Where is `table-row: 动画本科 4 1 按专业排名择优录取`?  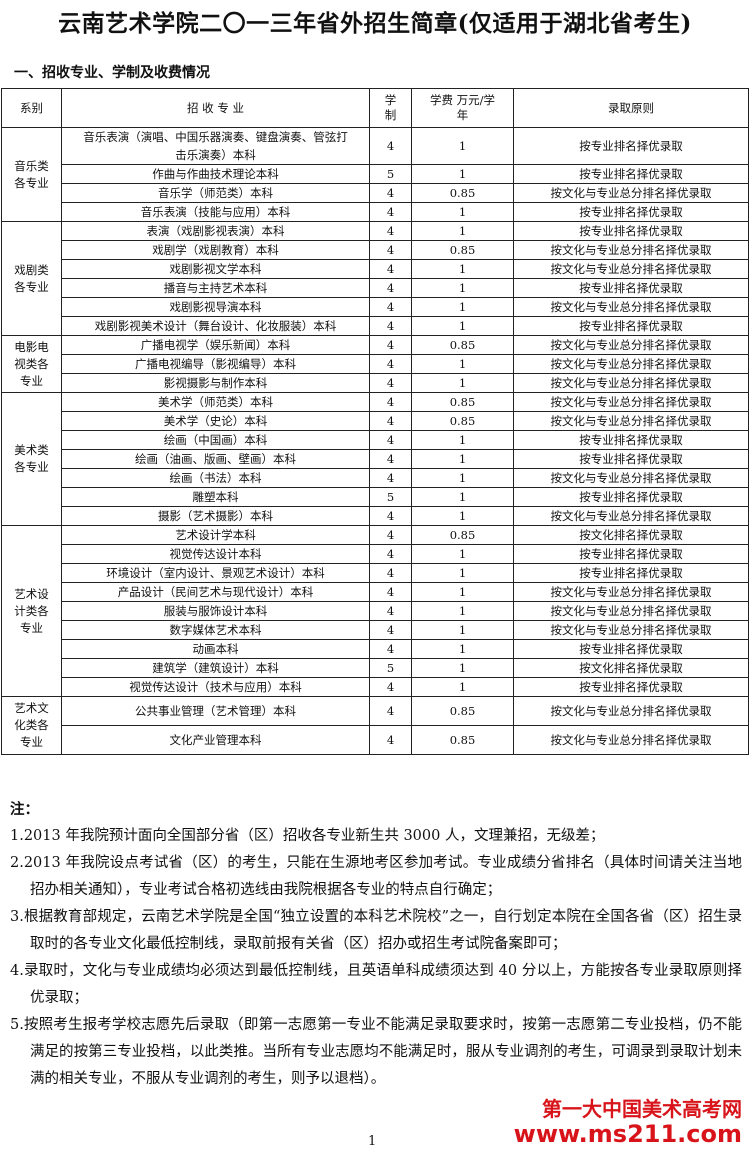
table-row: 动画本科 4 1 按专业排名择优录取 is located at coordinates (375, 649).